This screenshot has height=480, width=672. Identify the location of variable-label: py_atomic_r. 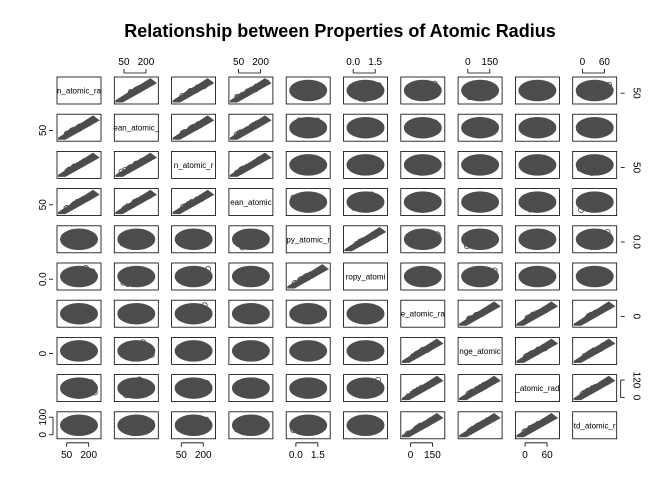
(308, 239).